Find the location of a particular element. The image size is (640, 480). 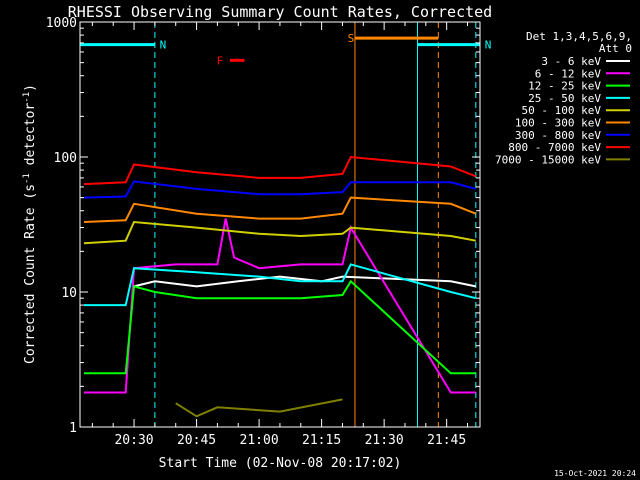

timestamp: 15-Oct-2021 20:24 is located at coordinates (595, 473).